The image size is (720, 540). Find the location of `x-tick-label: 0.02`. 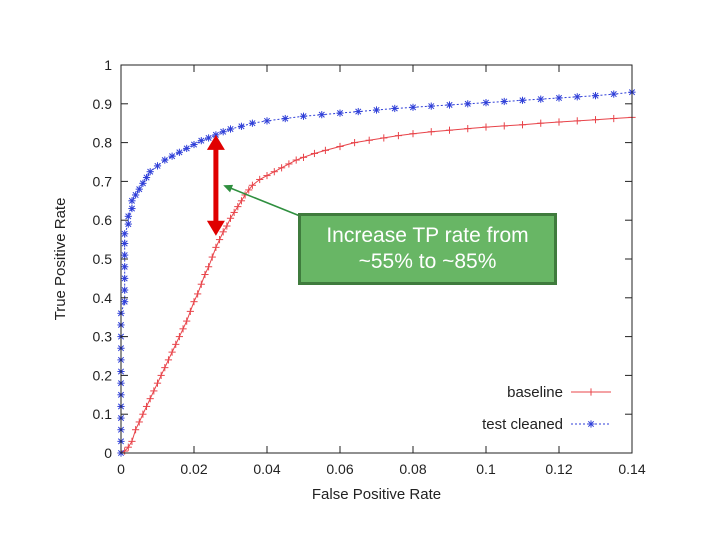

x-tick-label: 0.02 is located at coordinates (193, 469).